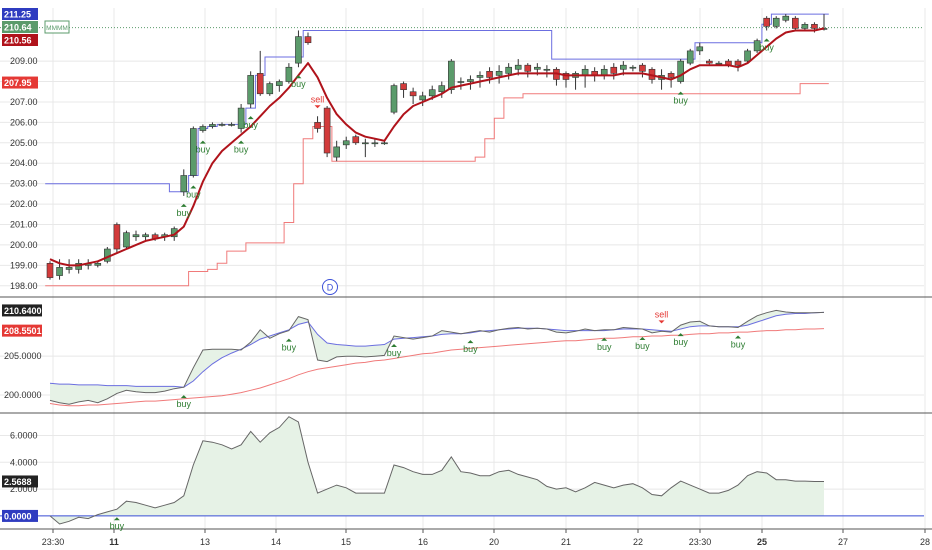 Image resolution: width=932 pixels, height=550 pixels. Describe the element at coordinates (23, 395) in the screenshot. I see `indicator-y-tick: 200.0000` at that location.